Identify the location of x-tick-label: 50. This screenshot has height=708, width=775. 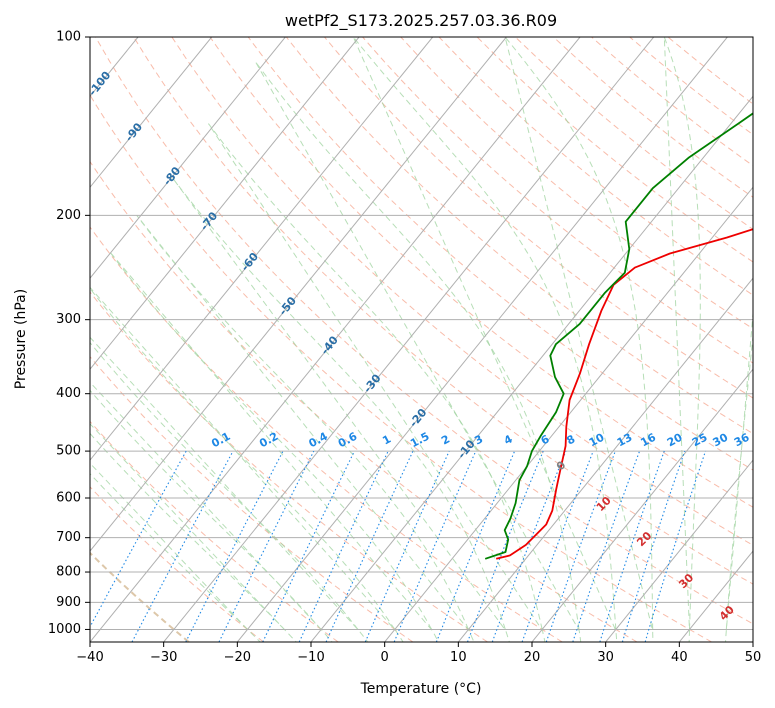
(753, 657).